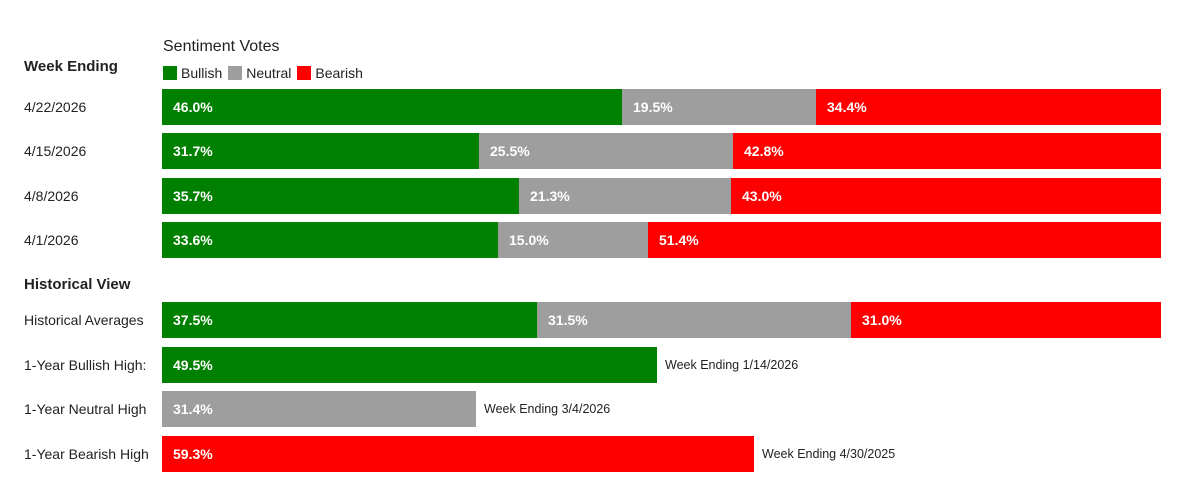  What do you see at coordinates (202, 73) in the screenshot?
I see `legend-label-bullish: Bullish` at bounding box center [202, 73].